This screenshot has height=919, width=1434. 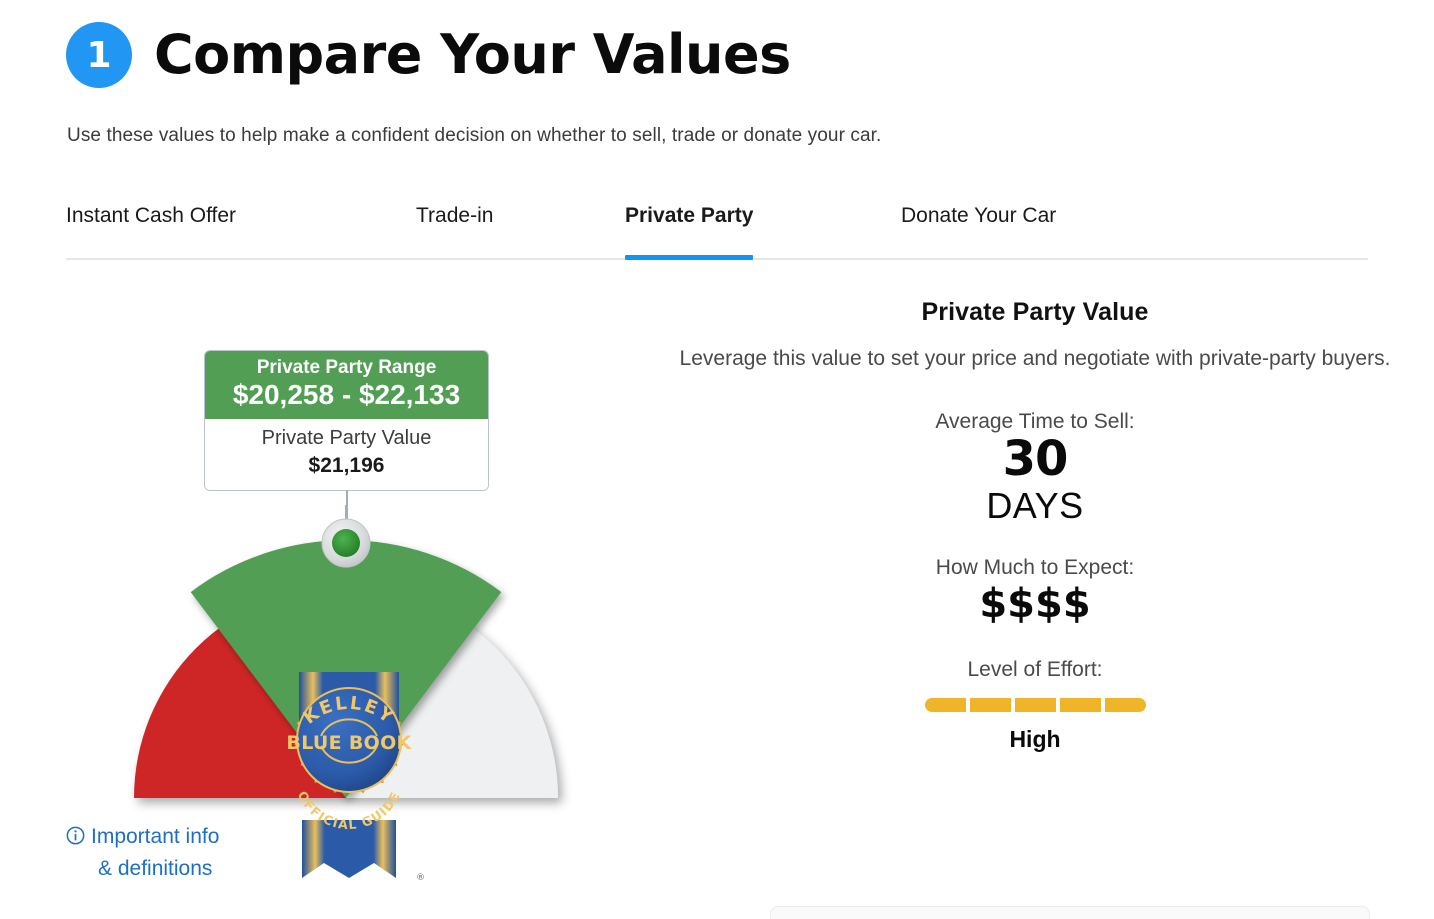 What do you see at coordinates (346, 367) in the screenshot?
I see `range-label: Private Party Range` at bounding box center [346, 367].